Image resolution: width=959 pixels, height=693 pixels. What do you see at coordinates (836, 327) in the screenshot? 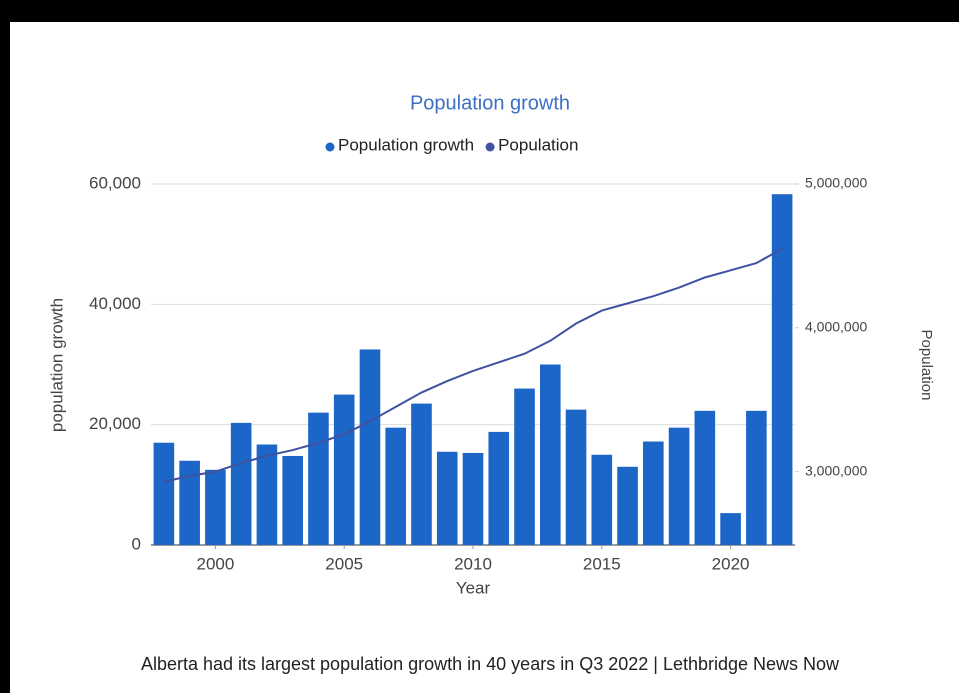
I see `y2-tick-label: 4,000,000` at bounding box center [836, 327].